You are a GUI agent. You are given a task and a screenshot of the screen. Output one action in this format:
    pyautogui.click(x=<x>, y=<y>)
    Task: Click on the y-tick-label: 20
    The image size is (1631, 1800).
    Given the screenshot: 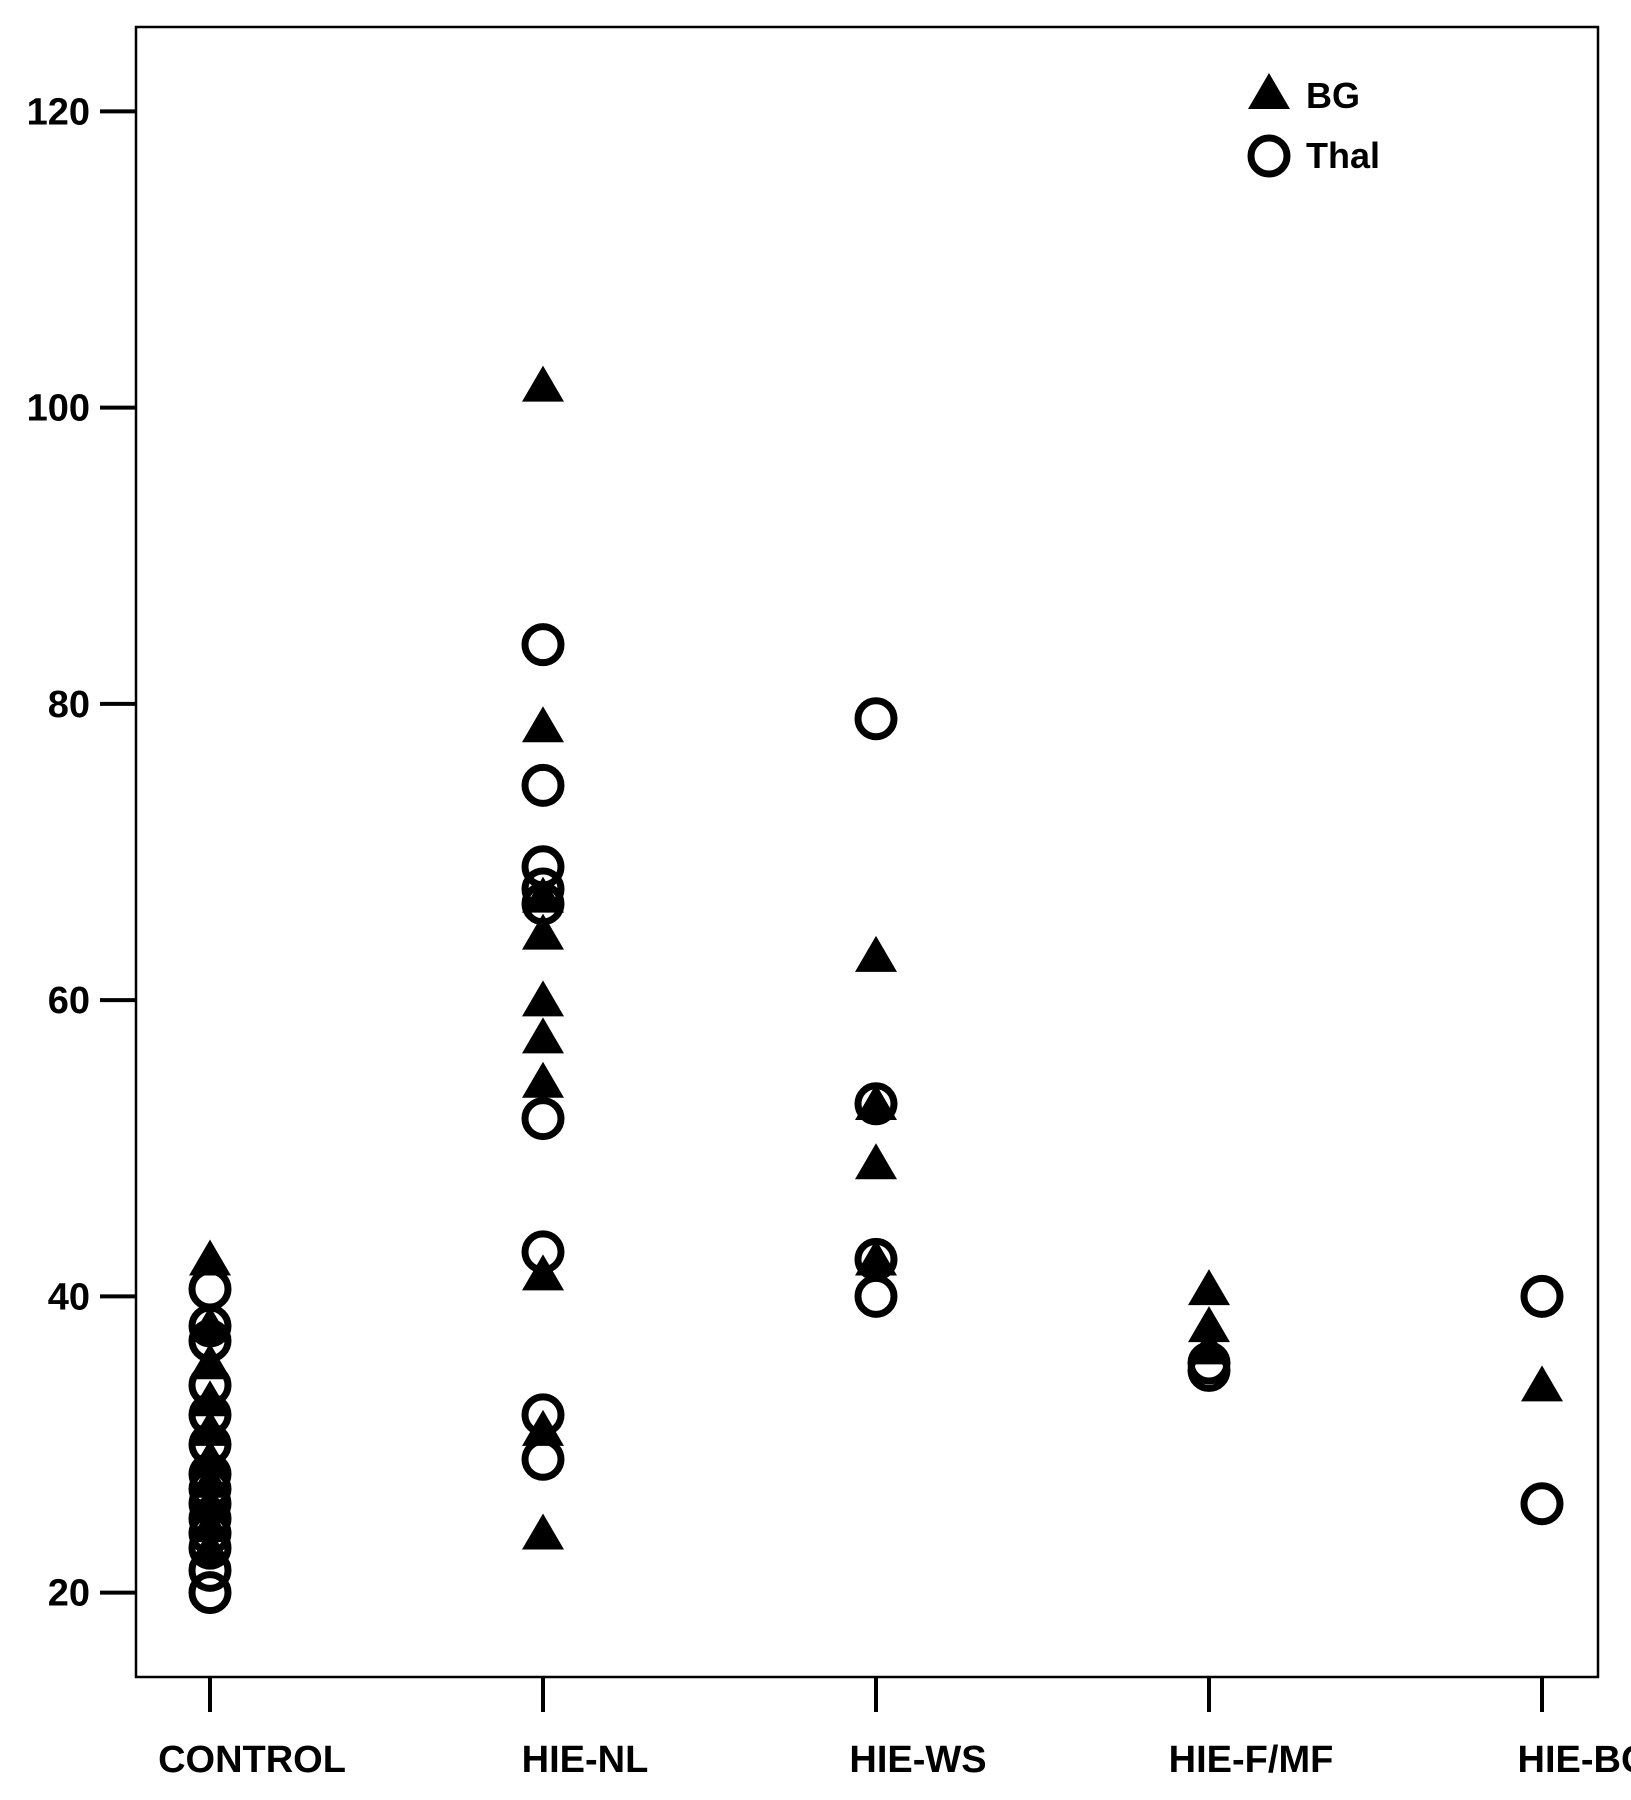 What is the action you would take?
    pyautogui.click(x=69, y=1594)
    